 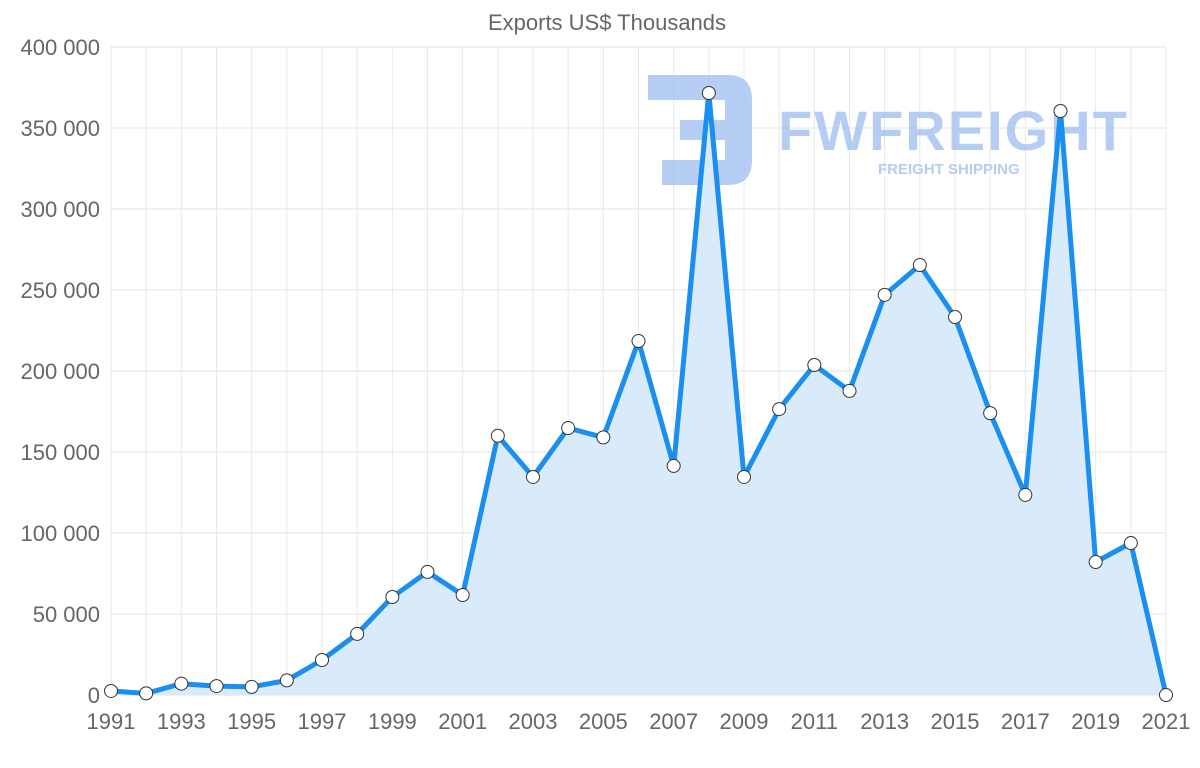 I want to click on chart-title: Exports US$ Thousands, so click(x=607, y=22).